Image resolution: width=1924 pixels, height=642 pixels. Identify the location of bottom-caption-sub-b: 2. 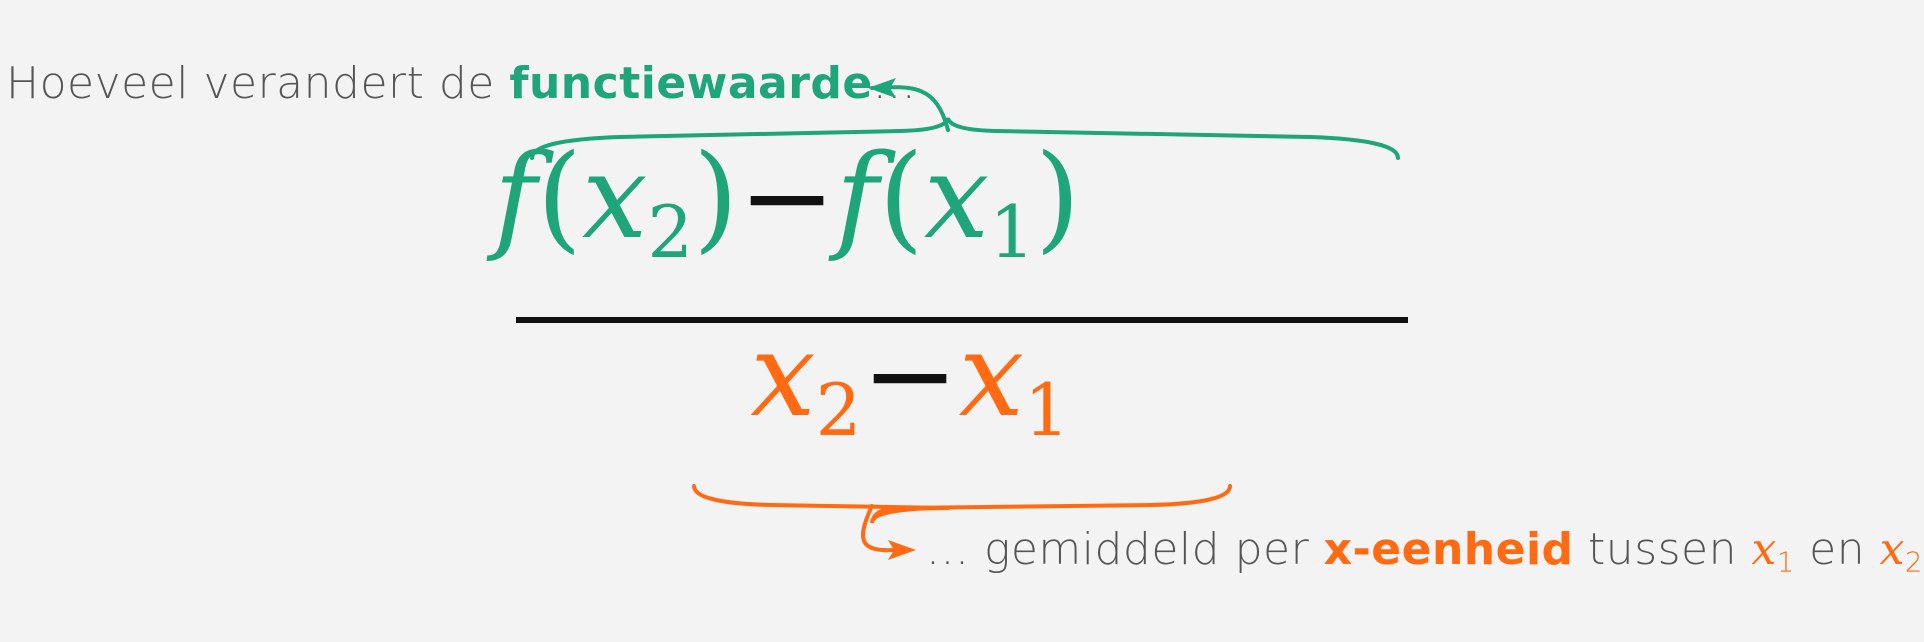
(1913, 563).